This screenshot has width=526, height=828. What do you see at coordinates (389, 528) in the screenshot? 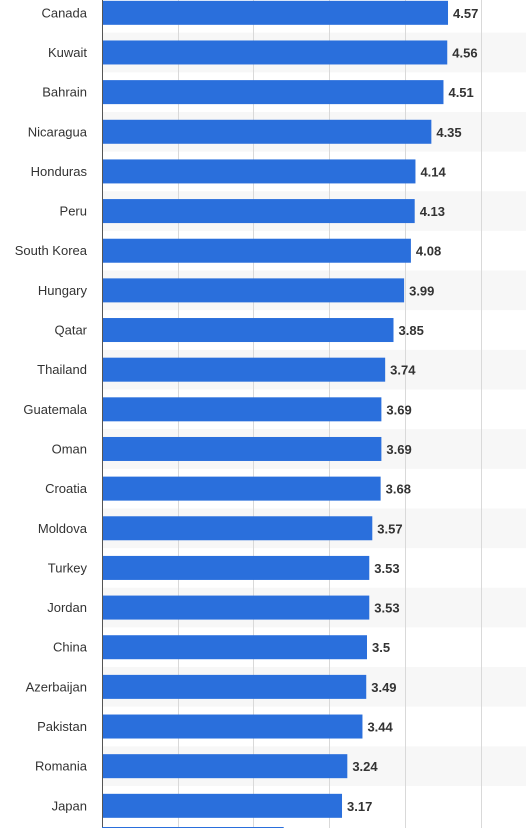
I see `value-label: 3.57` at bounding box center [389, 528].